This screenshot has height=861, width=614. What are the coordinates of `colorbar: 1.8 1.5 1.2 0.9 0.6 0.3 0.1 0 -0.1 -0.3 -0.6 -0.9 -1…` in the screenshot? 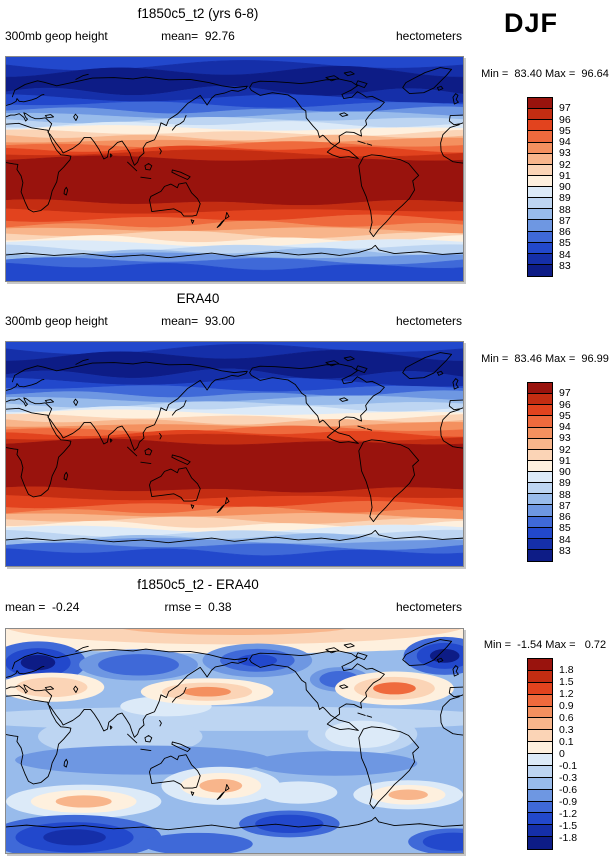 It's located at (552, 754).